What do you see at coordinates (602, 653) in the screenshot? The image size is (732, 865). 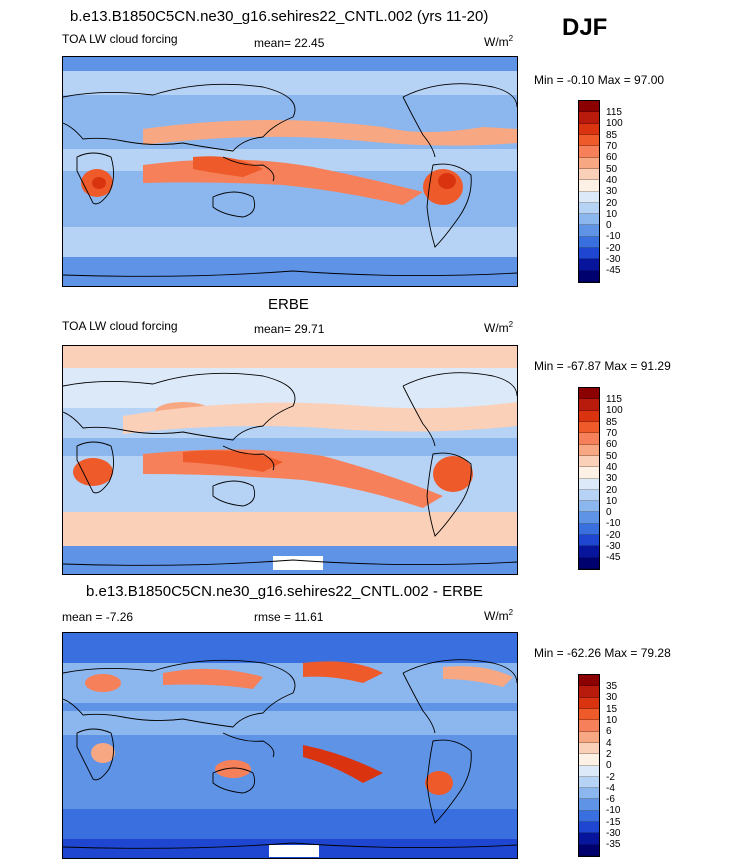 I see `panel3-minmax: Min = -62.26 Max = 79.28` at bounding box center [602, 653].